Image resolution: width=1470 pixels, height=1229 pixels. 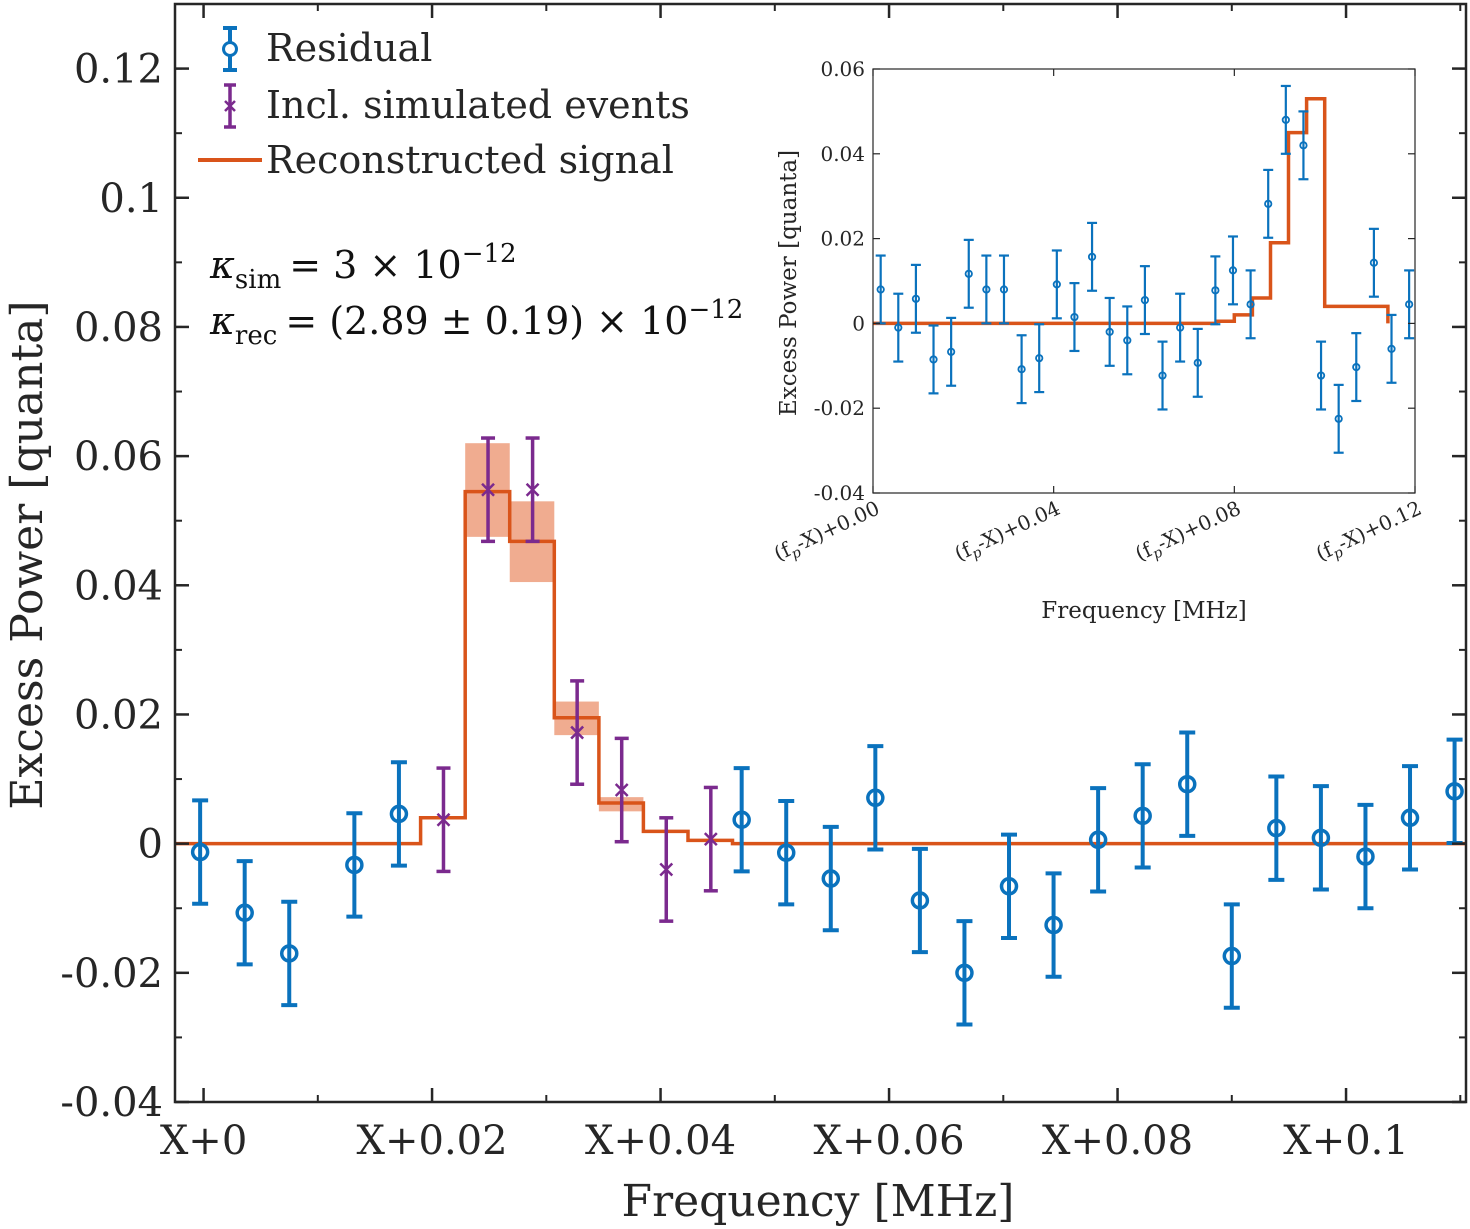 What do you see at coordinates (111, 974) in the screenshot?
I see `y-tick-label: -0.02` at bounding box center [111, 974].